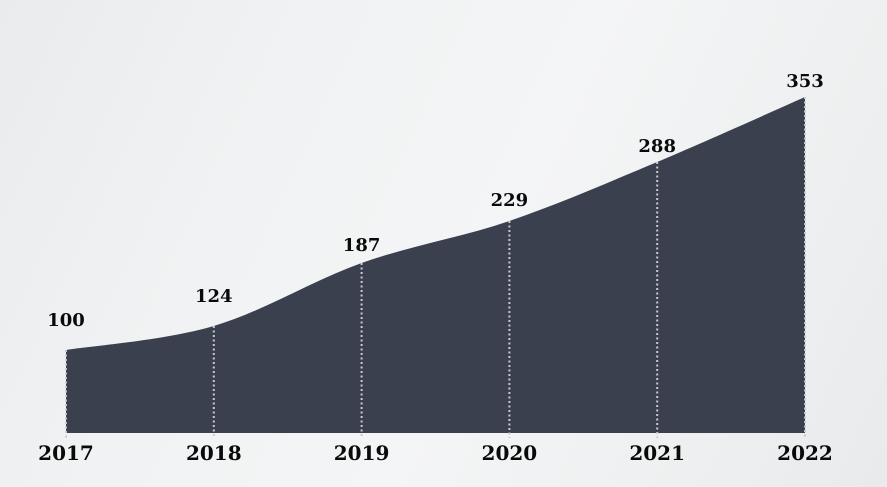 The image size is (887, 487). I want to click on x-tick-label-2017: 2017, so click(66, 453).